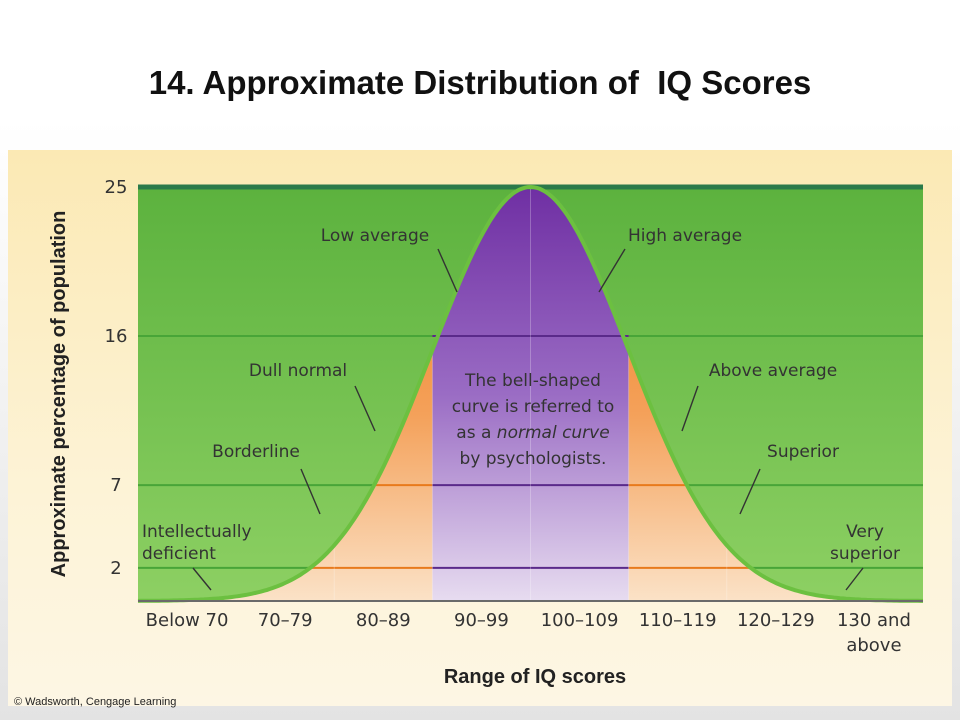  What do you see at coordinates (874, 633) in the screenshot?
I see `x-tick-label: 130 and above` at bounding box center [874, 633].